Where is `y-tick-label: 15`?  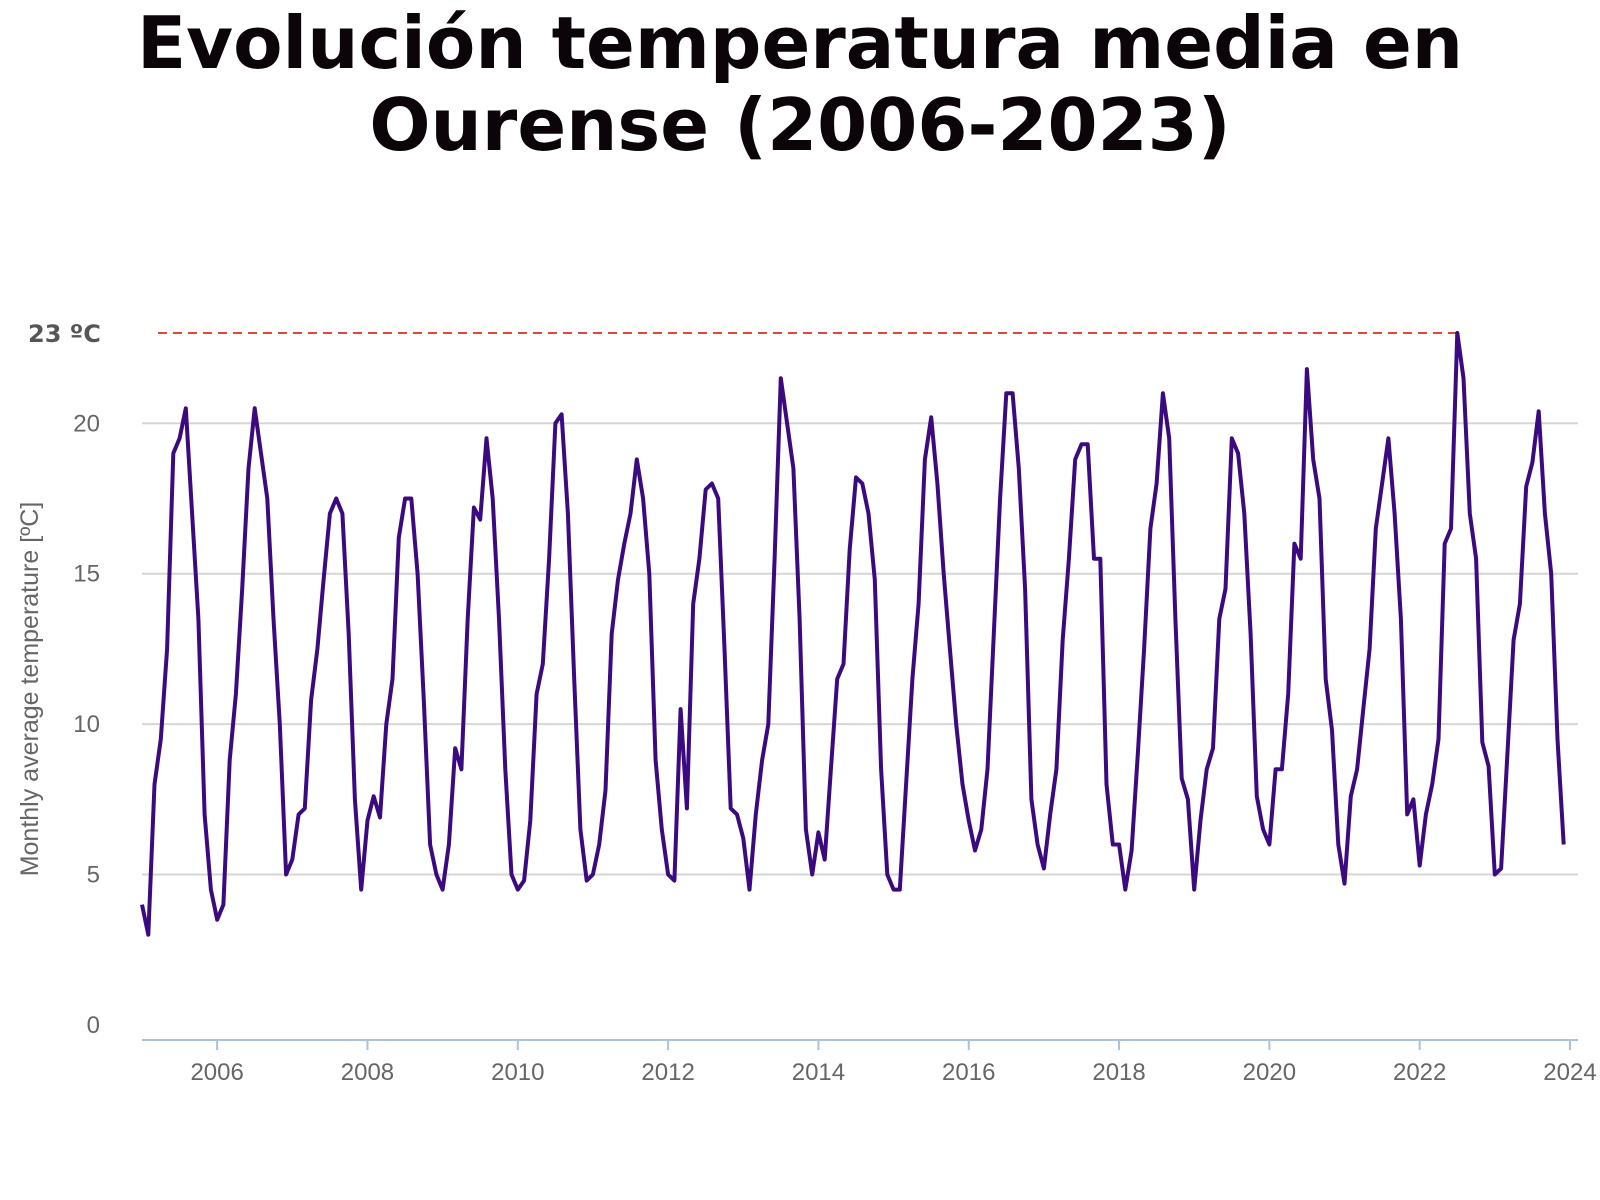
y-tick-label: 15 is located at coordinates (86, 574).